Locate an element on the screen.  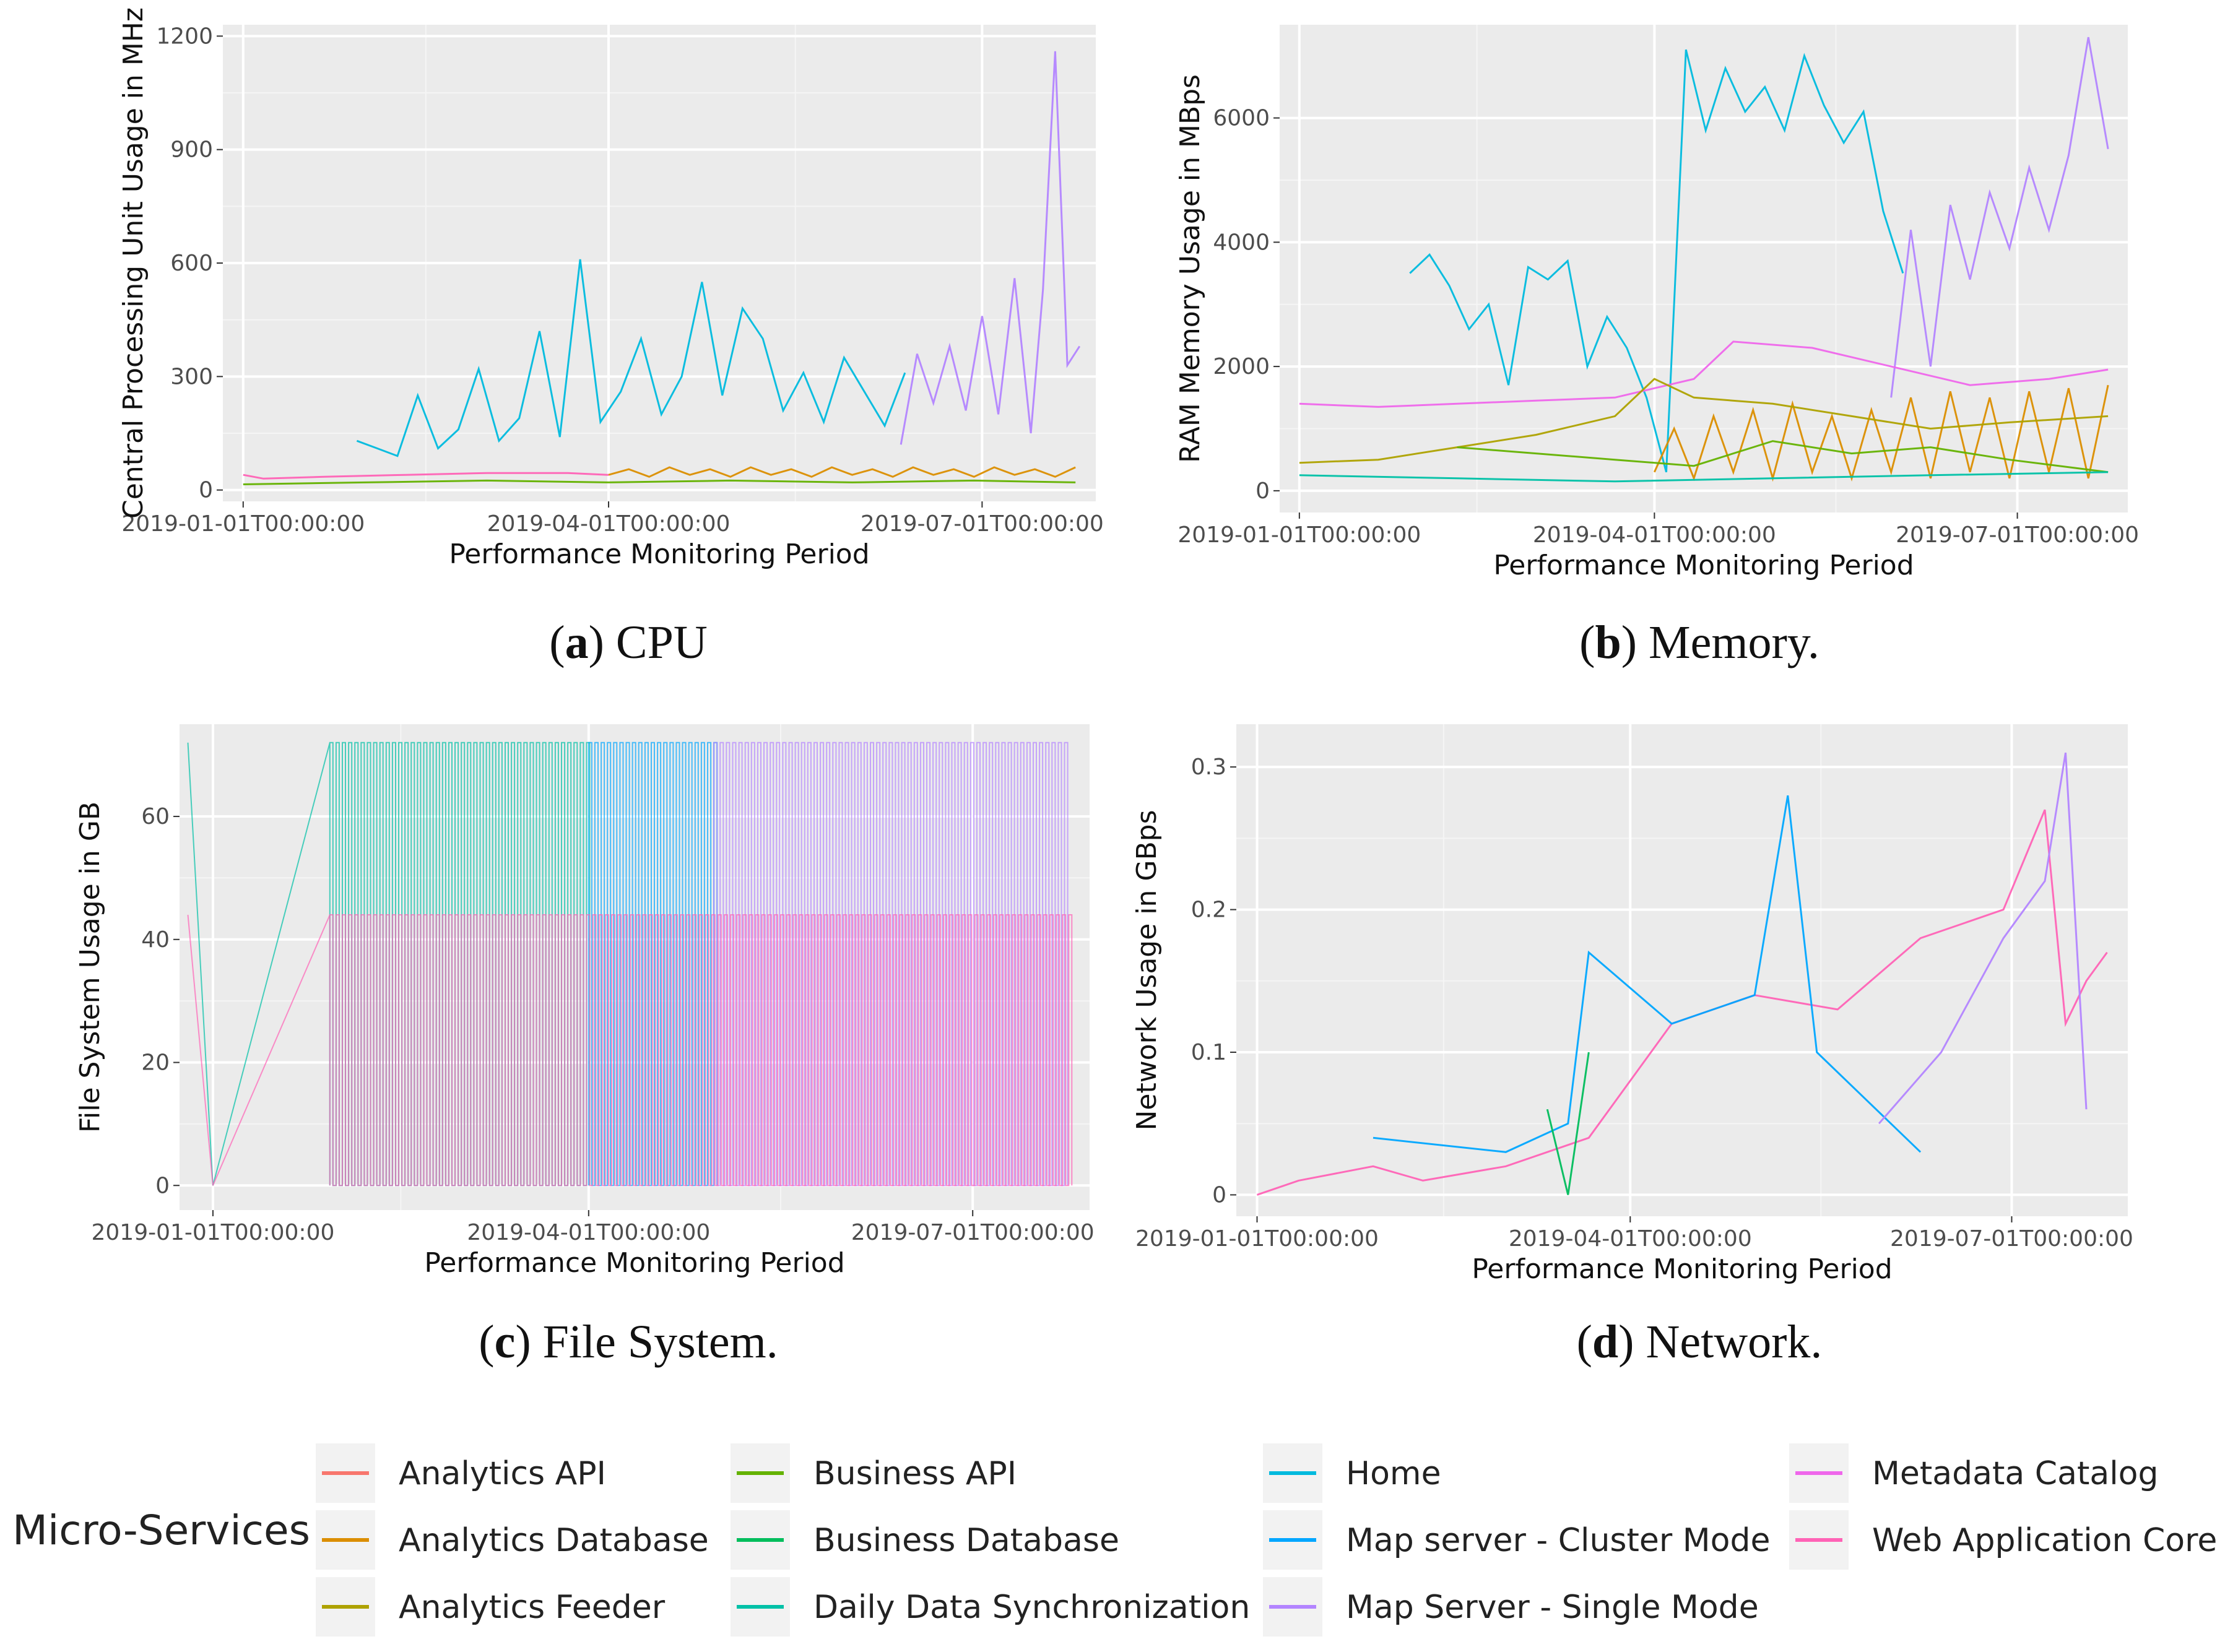
legend-label: Analytics API is located at coordinates (502, 1473).